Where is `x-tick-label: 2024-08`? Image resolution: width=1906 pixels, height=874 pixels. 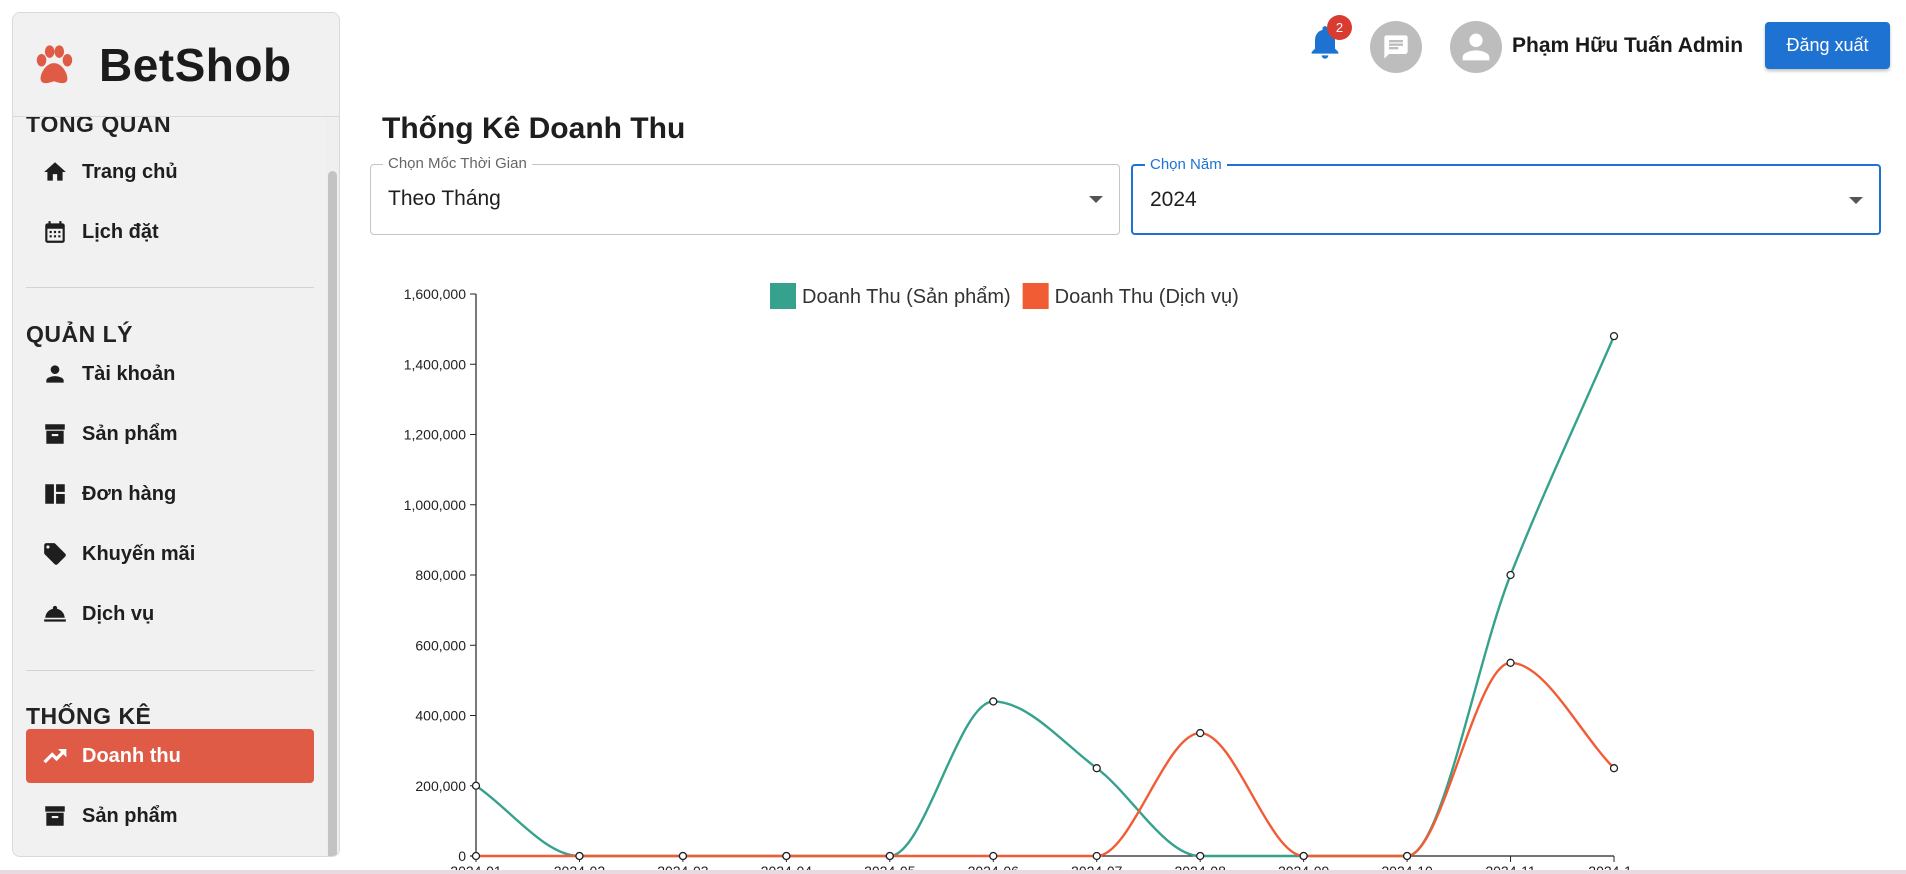
x-tick-label: 2024-08 is located at coordinates (1200, 868).